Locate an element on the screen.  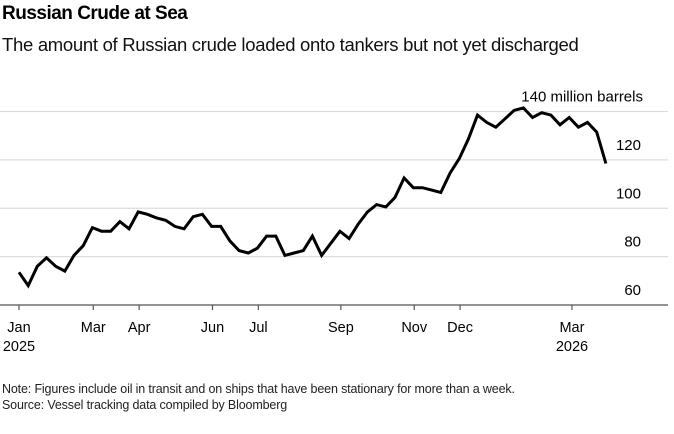
y-axis: 140 million barrels 120 100 80 60 is located at coordinates (582, 194).